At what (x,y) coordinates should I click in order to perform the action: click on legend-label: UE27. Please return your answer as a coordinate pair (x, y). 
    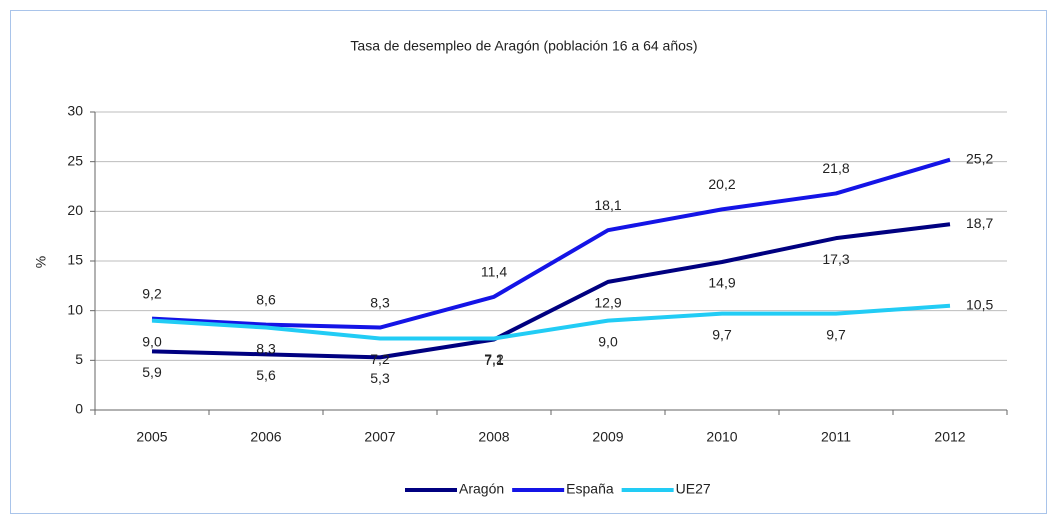
    Looking at the image, I should click on (693, 489).